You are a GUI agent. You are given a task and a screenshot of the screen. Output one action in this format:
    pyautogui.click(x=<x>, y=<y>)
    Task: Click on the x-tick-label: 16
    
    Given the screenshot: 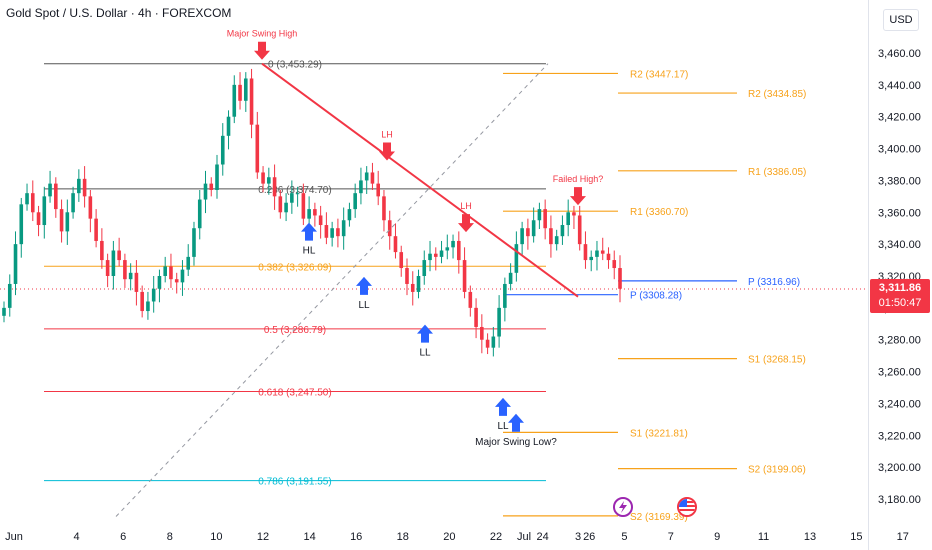 What is the action you would take?
    pyautogui.click(x=356, y=537)
    